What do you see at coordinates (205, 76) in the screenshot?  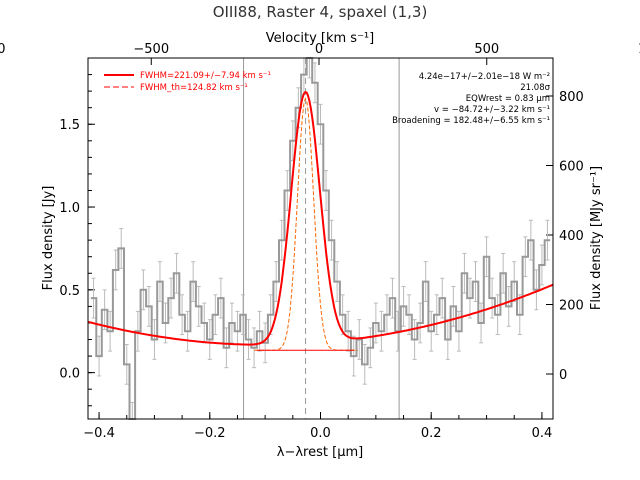 I see `legend-fit-label: FWHM=221.09+/−7.94 km s⁻¹` at bounding box center [205, 76].